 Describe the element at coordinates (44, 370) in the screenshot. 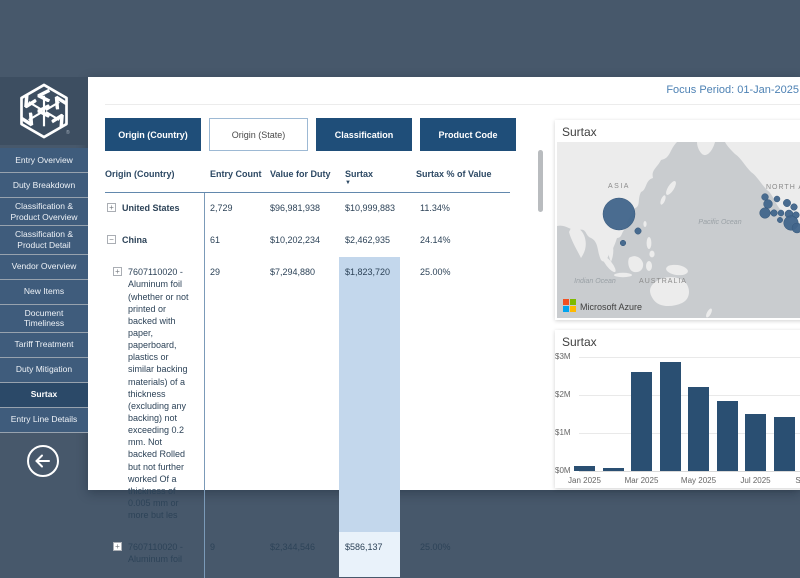

I see `sidebar-item-duty-mitigation: Duty Mitigation` at that location.